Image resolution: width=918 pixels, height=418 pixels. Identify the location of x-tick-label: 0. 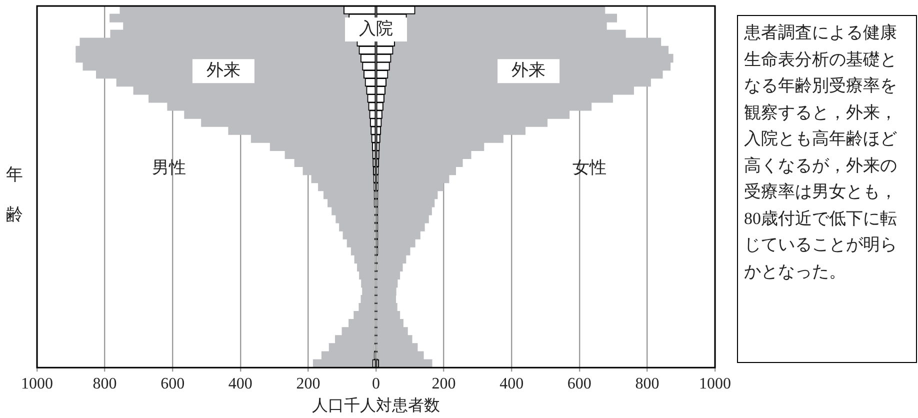
(376, 383).